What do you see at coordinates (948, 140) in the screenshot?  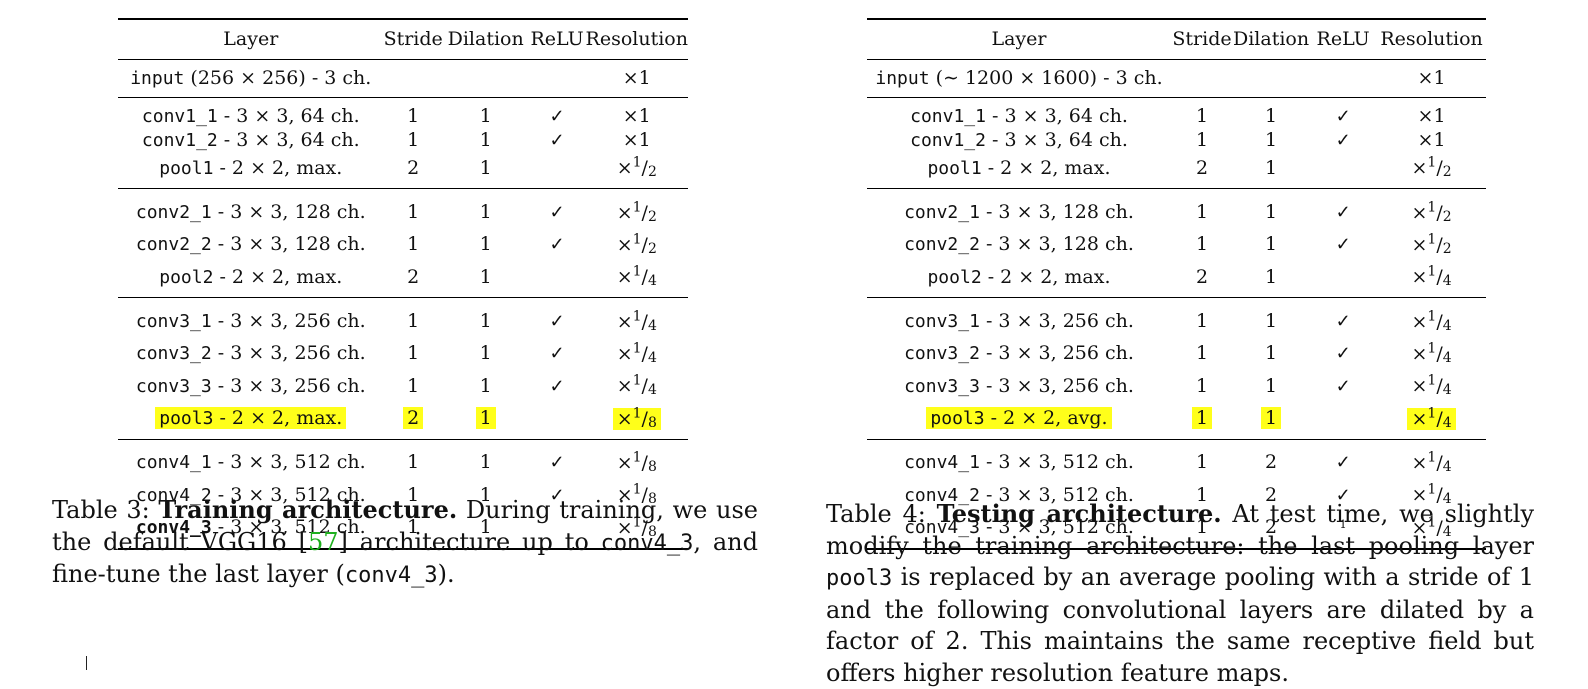 I see `layer-name: conv1_2` at bounding box center [948, 140].